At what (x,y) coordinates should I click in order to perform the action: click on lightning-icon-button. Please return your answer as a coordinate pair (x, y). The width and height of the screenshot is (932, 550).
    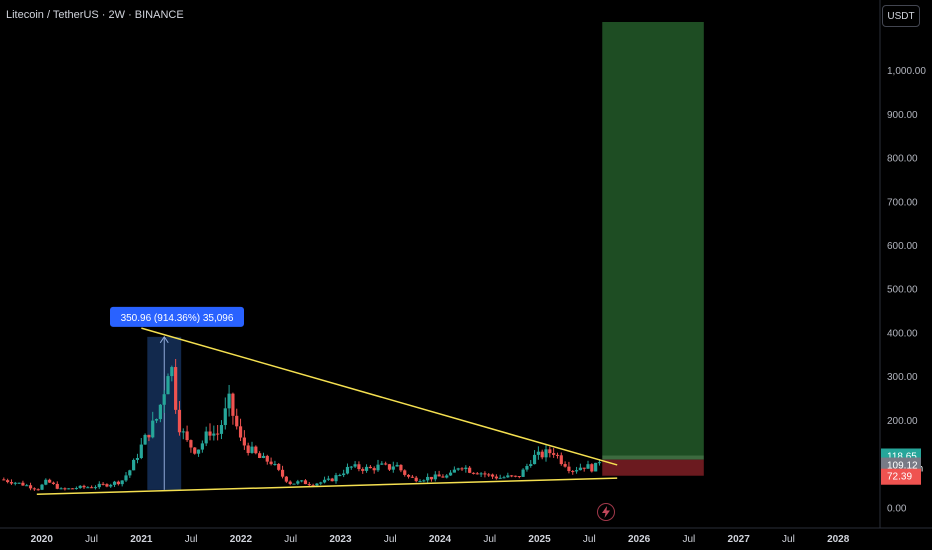
    Looking at the image, I should click on (606, 512).